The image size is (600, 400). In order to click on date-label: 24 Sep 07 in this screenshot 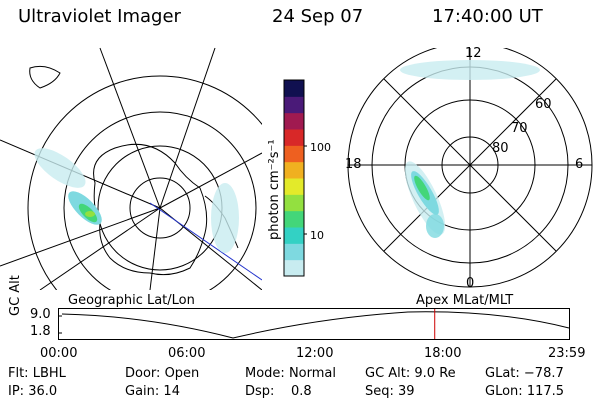, I will do `click(318, 16)`.